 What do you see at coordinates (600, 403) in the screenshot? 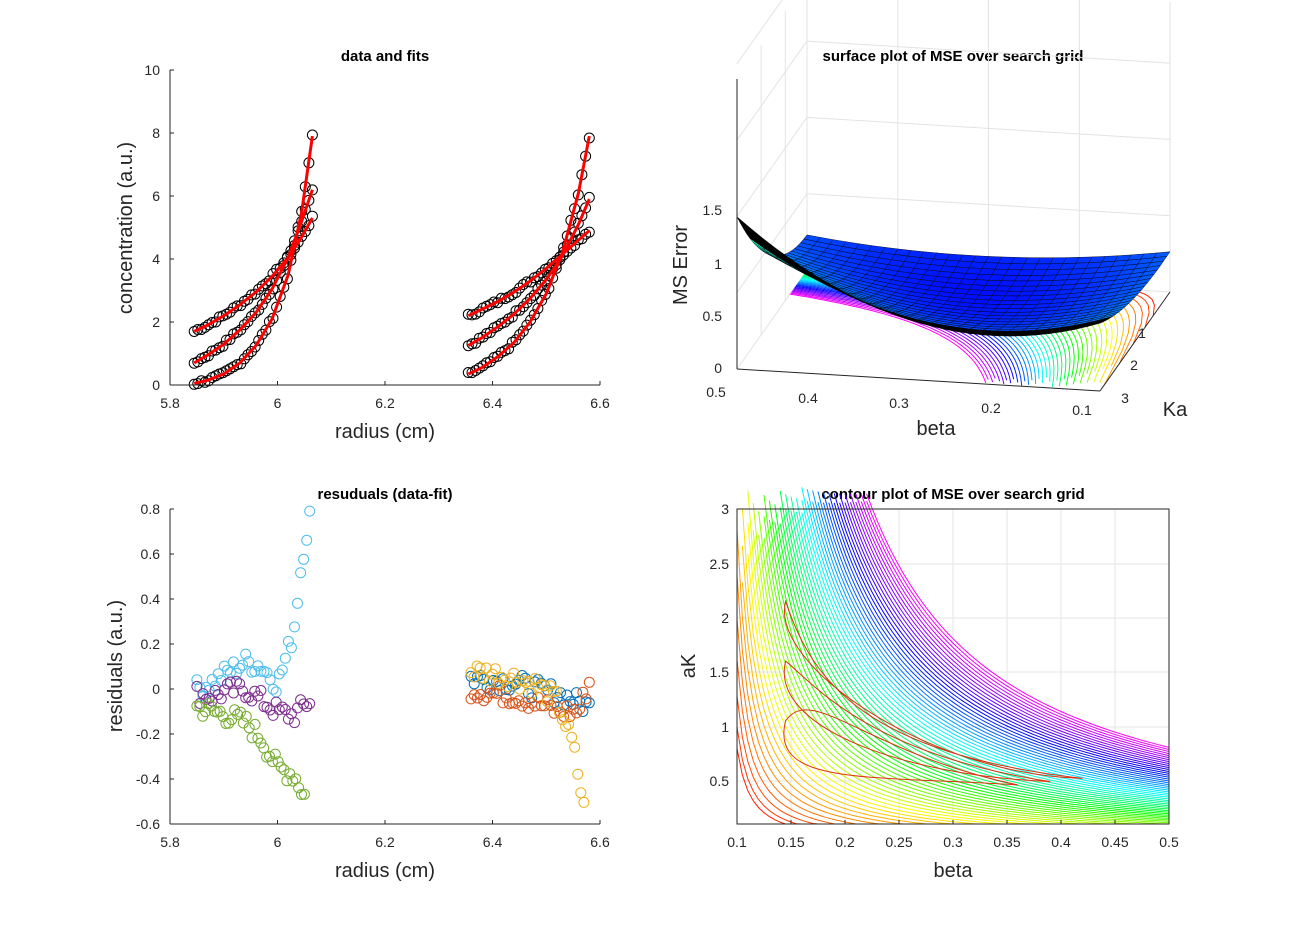
I see `panel1-xtick: 6.6` at bounding box center [600, 403].